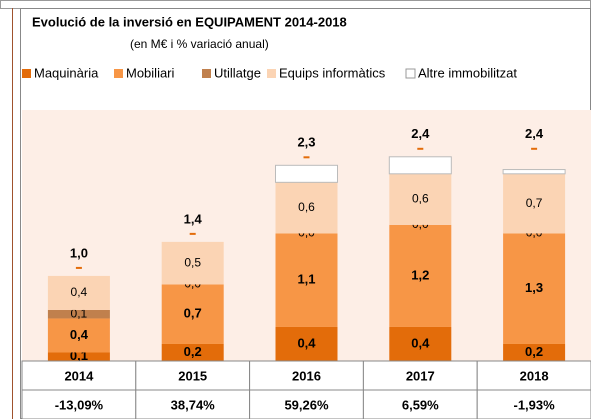 This screenshot has height=419, width=591. Describe the element at coordinates (332, 72) in the screenshot. I see `legend-label: Equips informàtics` at that location.